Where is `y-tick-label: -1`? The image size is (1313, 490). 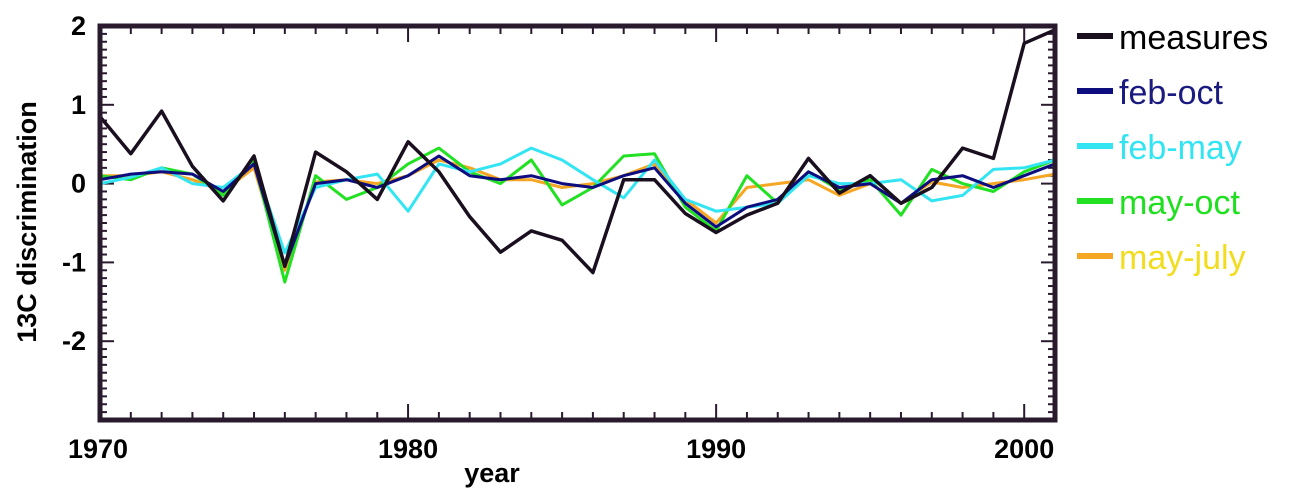 y-tick-label: -1 is located at coordinates (74, 262).